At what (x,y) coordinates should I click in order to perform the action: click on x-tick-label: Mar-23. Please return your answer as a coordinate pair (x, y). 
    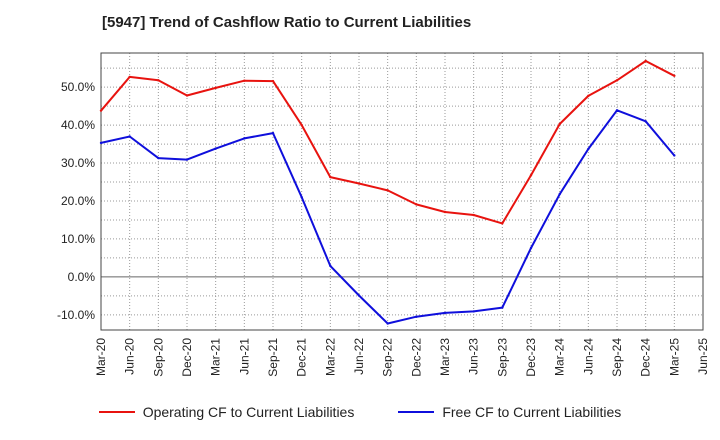
    Looking at the image, I should click on (445, 357).